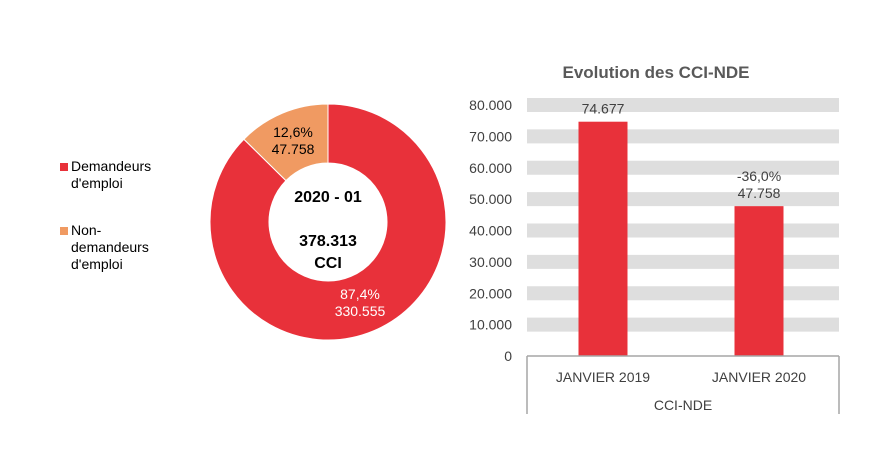 The height and width of the screenshot is (460, 891). I want to click on y-tick-label: 70.000, so click(490, 136).